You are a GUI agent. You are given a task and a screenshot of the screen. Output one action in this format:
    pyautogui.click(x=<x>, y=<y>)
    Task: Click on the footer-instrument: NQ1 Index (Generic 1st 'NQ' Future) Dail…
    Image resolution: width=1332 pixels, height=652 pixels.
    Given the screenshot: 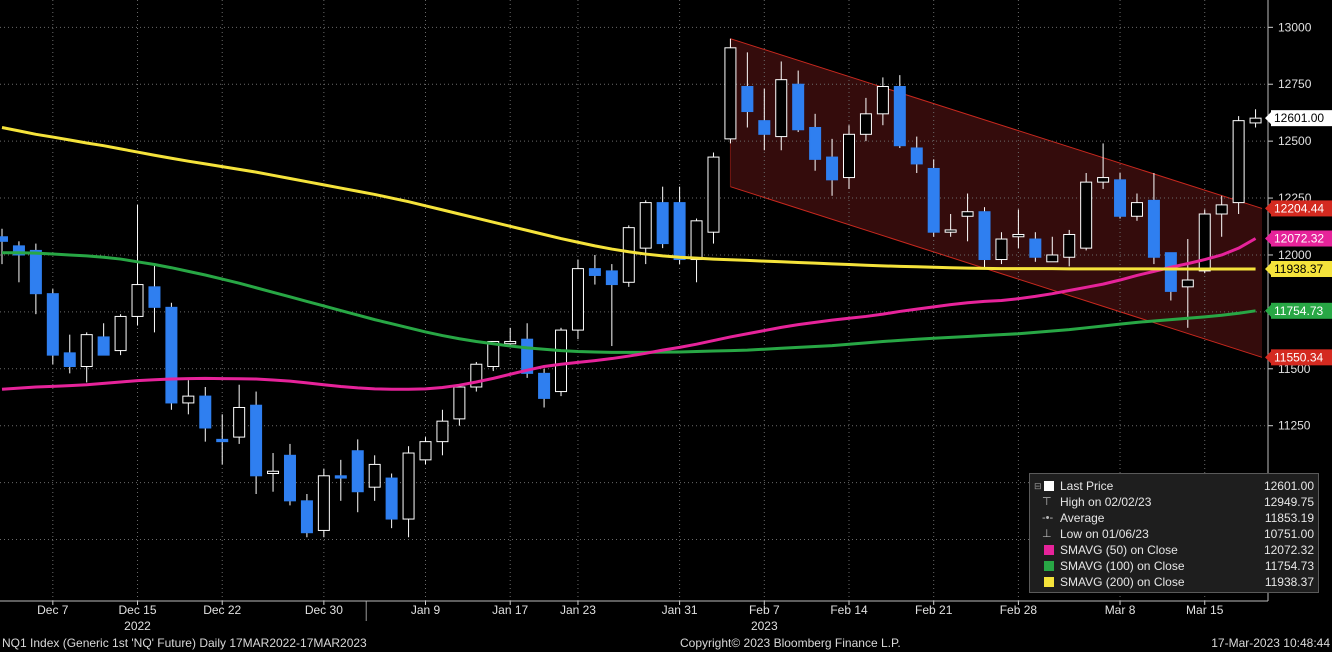 What is the action you would take?
    pyautogui.click(x=184, y=643)
    